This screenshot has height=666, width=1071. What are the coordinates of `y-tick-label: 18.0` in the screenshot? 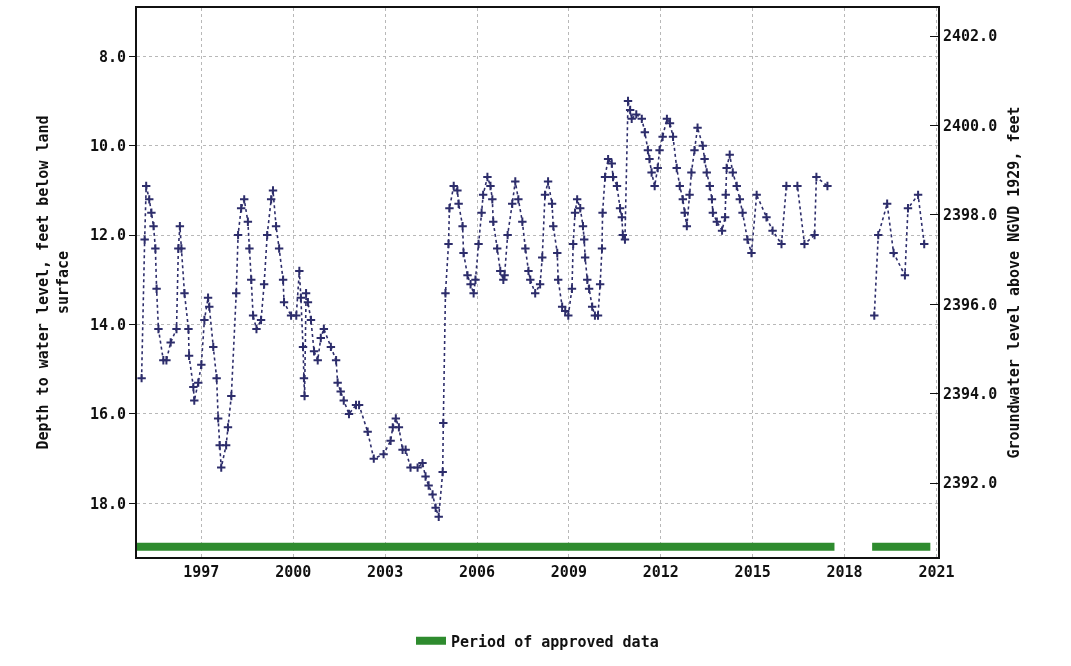 It's located at (107, 503).